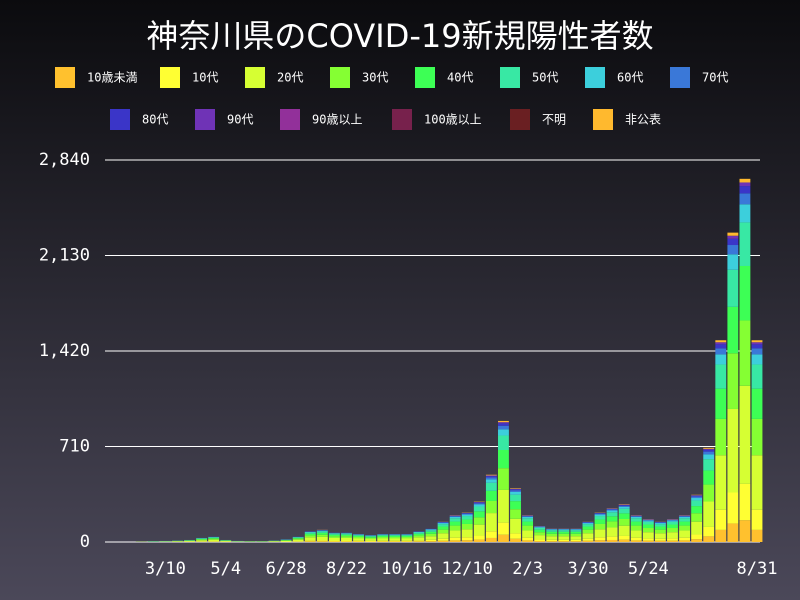 The image size is (800, 600). Describe the element at coordinates (74, 447) in the screenshot. I see `y-tick-label: 710` at that location.